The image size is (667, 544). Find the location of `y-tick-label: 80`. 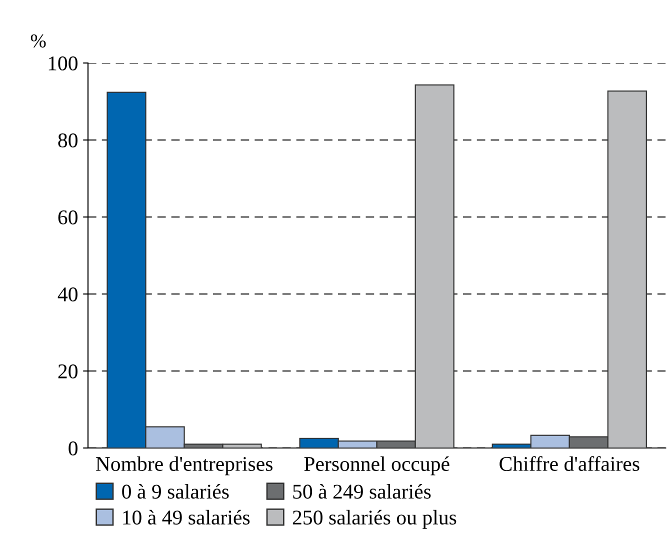

y-tick-label: 80 is located at coordinates (68, 140).